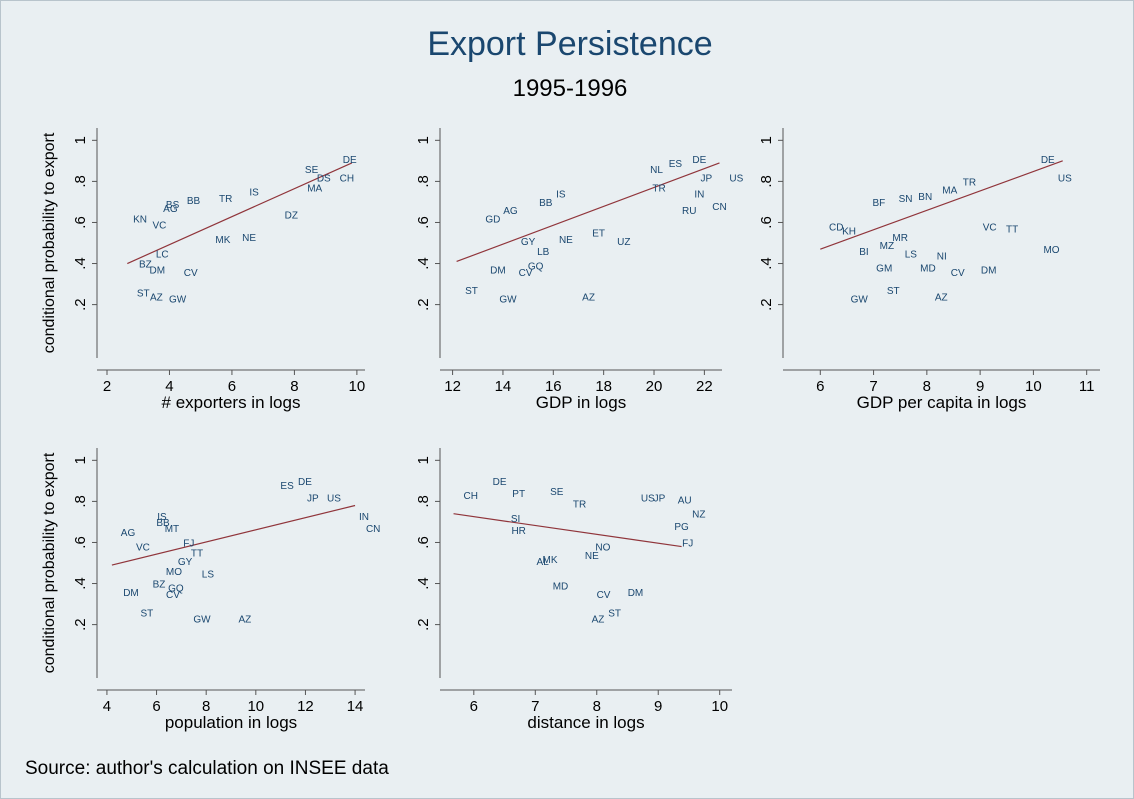 The height and width of the screenshot is (799, 1134). What do you see at coordinates (312, 170) in the screenshot?
I see `point-label: SE` at bounding box center [312, 170].